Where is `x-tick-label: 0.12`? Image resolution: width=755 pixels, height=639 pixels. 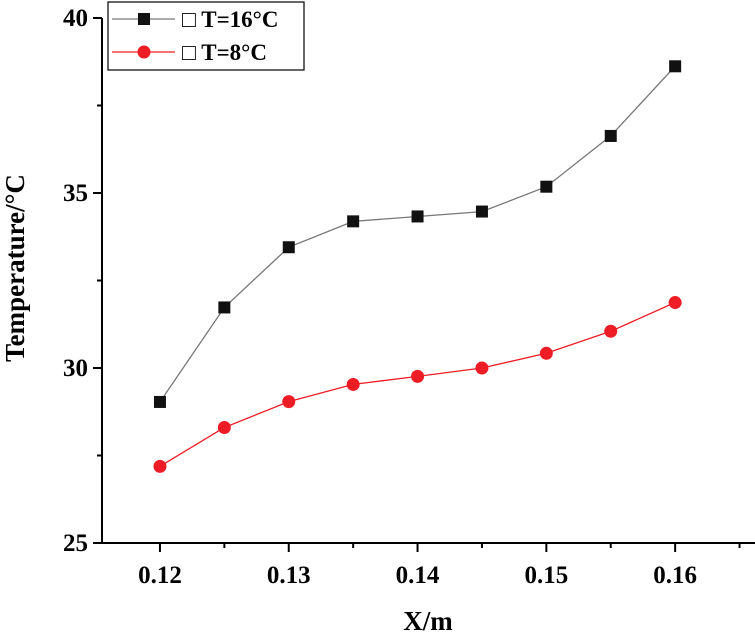
x-tick-label: 0.12 is located at coordinates (160, 575).